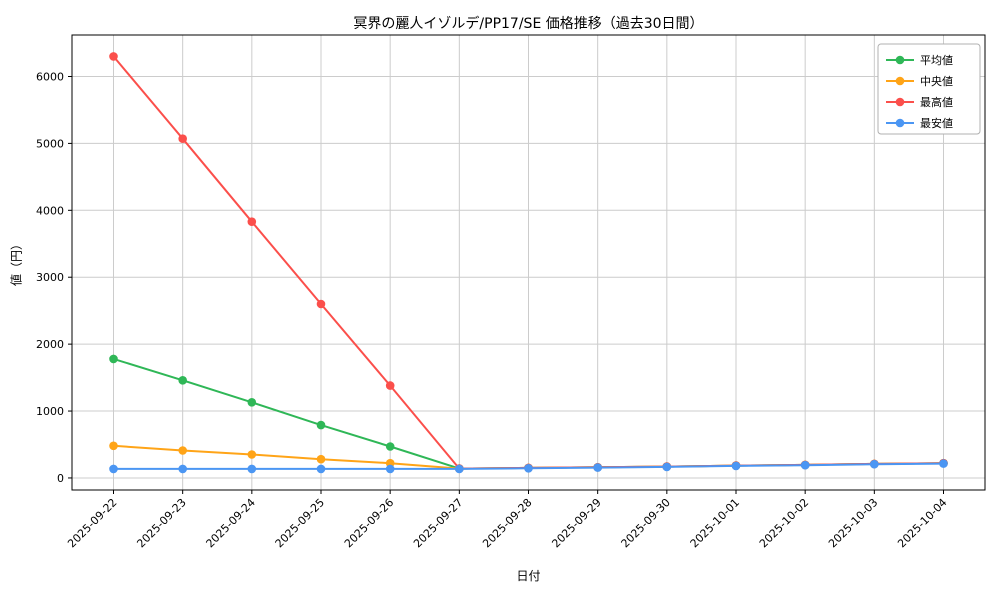  Describe the element at coordinates (528, 576) in the screenshot. I see `x-axis-label: 日付` at that location.